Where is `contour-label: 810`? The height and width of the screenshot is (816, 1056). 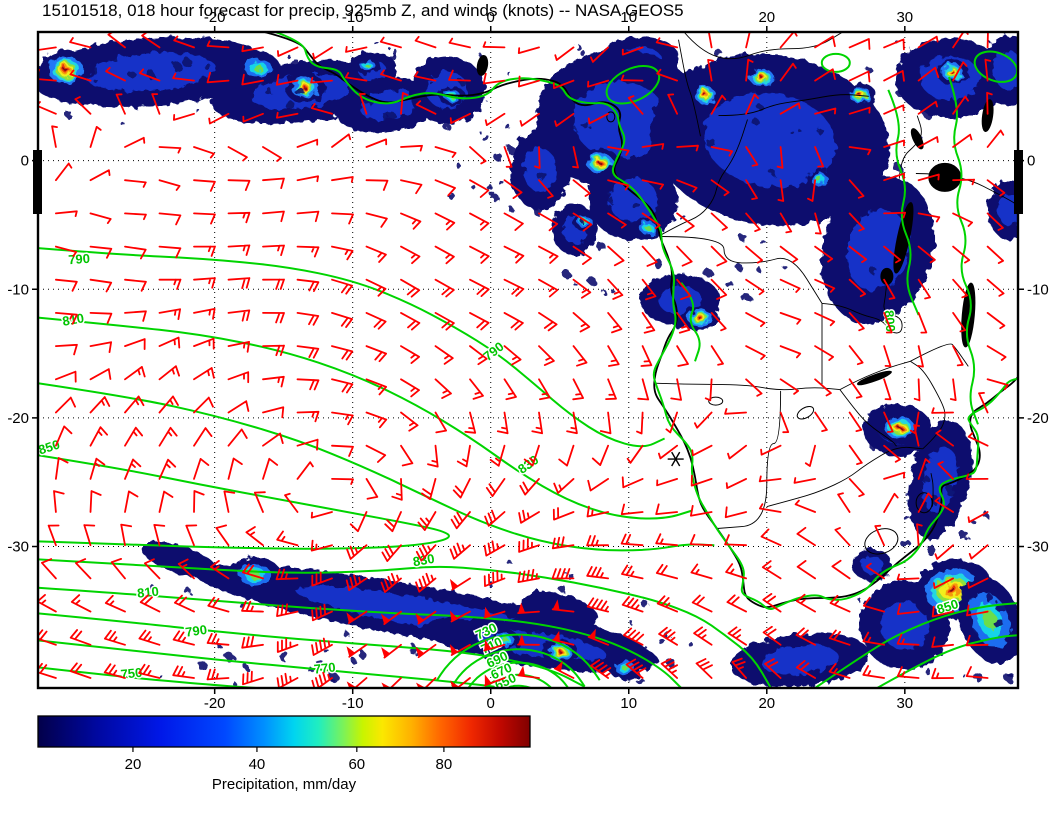
contour-label: 810 is located at coordinates (147, 592).